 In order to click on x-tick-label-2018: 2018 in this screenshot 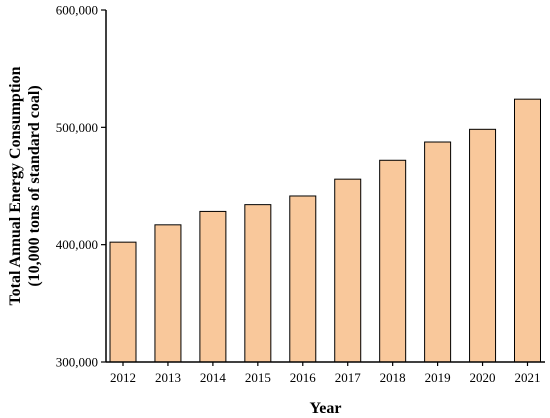, I will do `click(393, 377)`.